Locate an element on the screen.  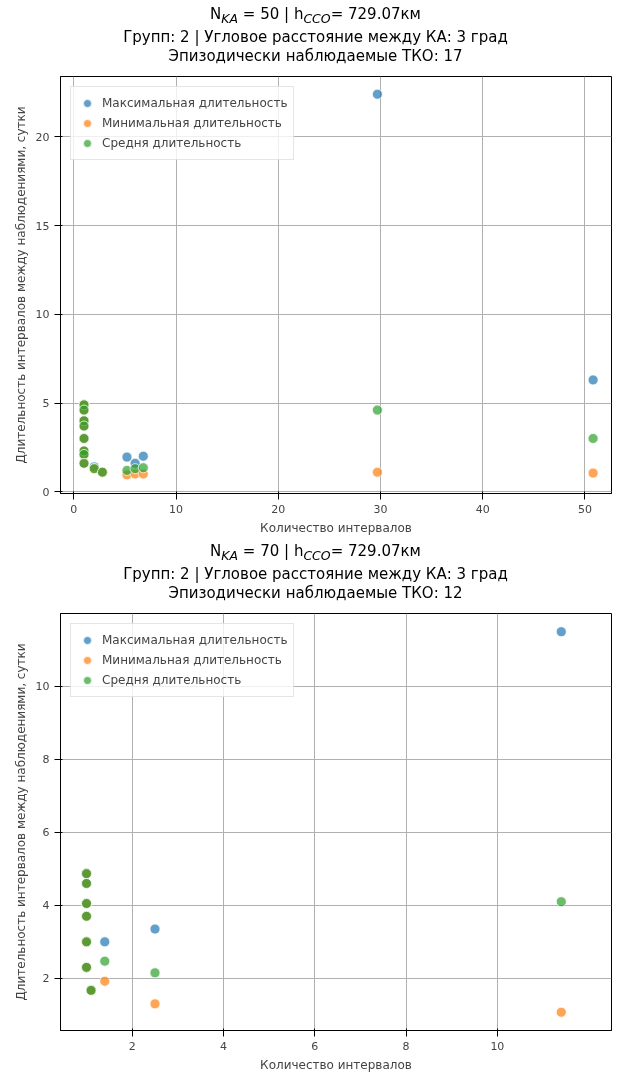
y-tick-label: 8 is located at coordinates (46, 760).